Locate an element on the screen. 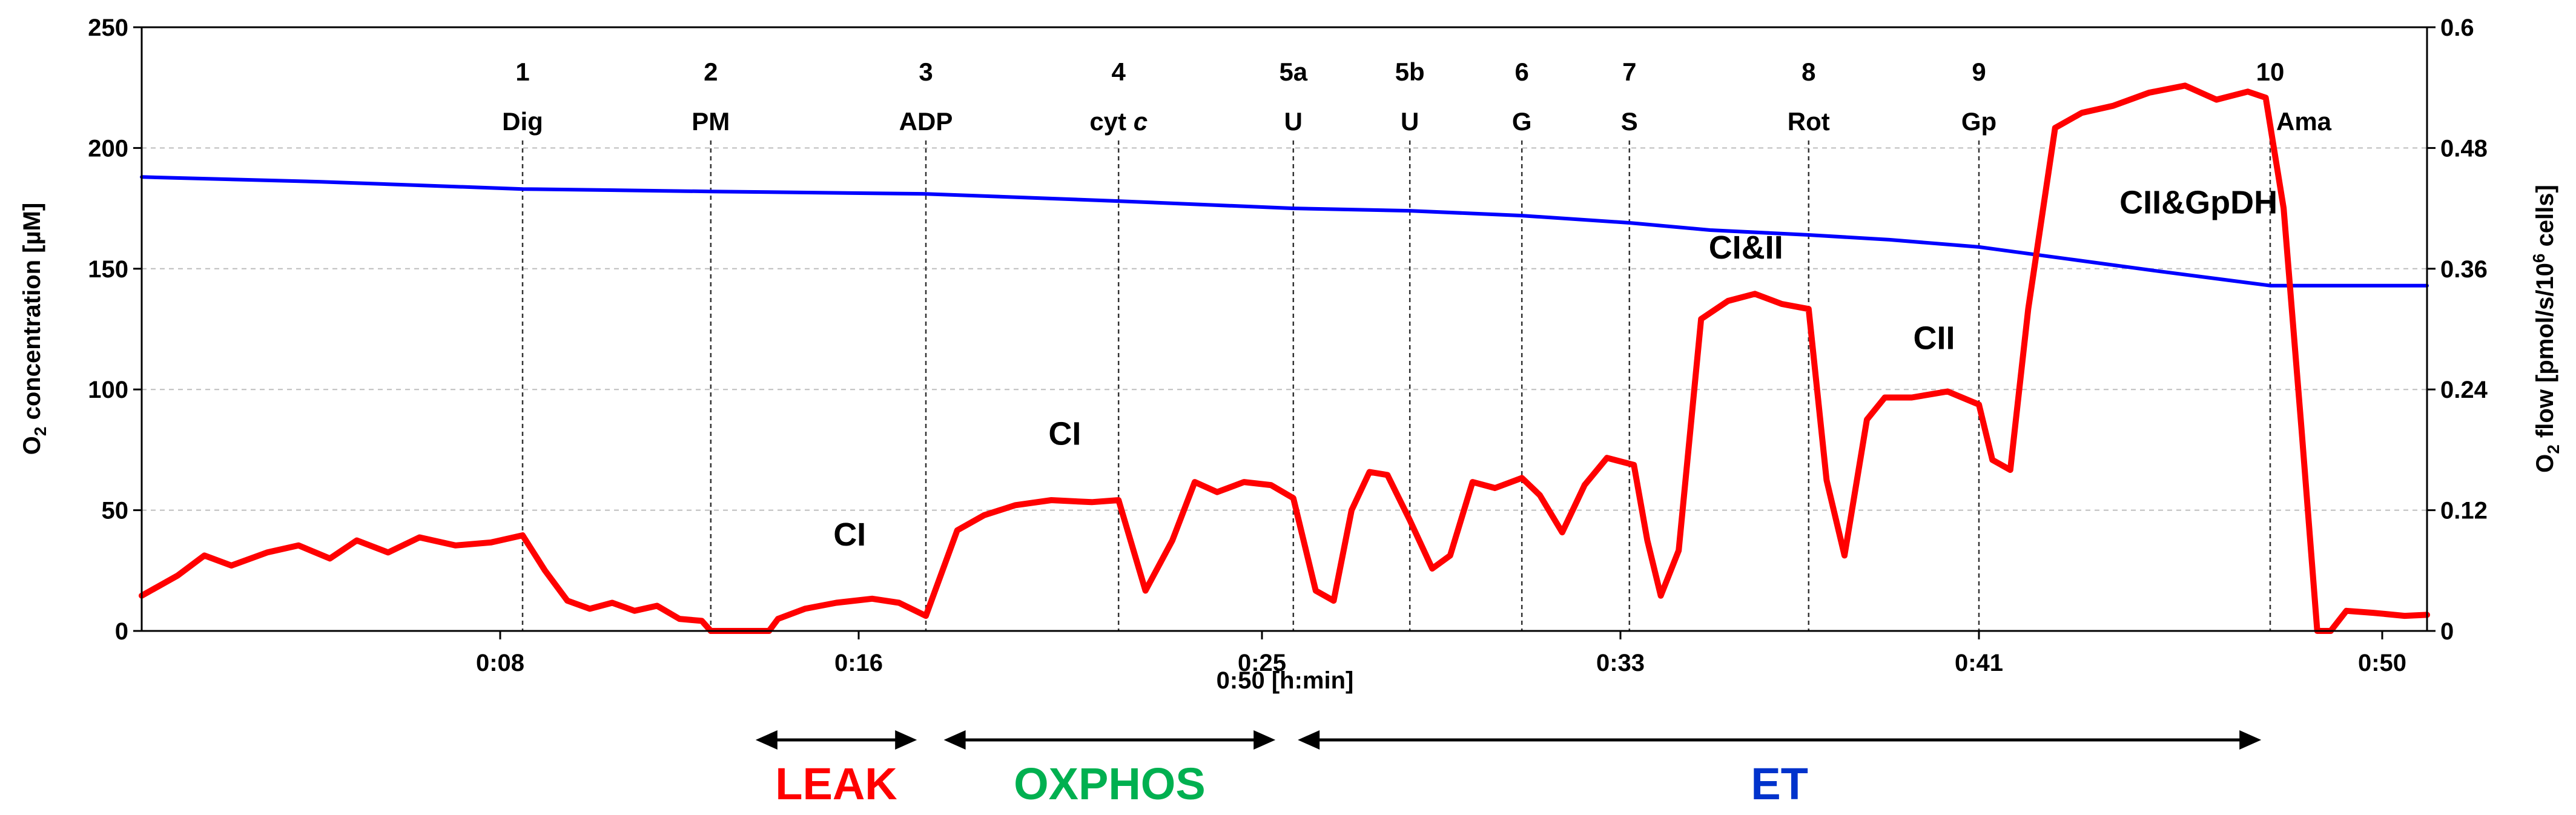  y-right-tick-label: 0 is located at coordinates (2447, 631).